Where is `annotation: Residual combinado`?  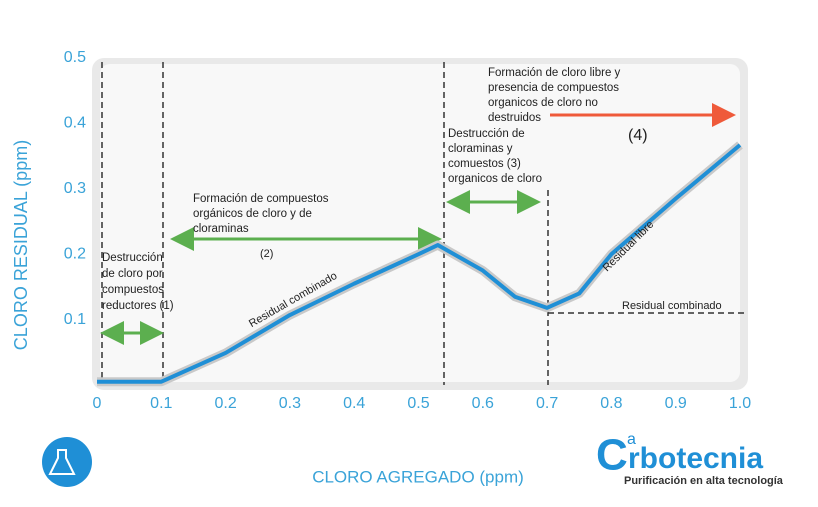
annotation: Residual combinado is located at coordinates (672, 306).